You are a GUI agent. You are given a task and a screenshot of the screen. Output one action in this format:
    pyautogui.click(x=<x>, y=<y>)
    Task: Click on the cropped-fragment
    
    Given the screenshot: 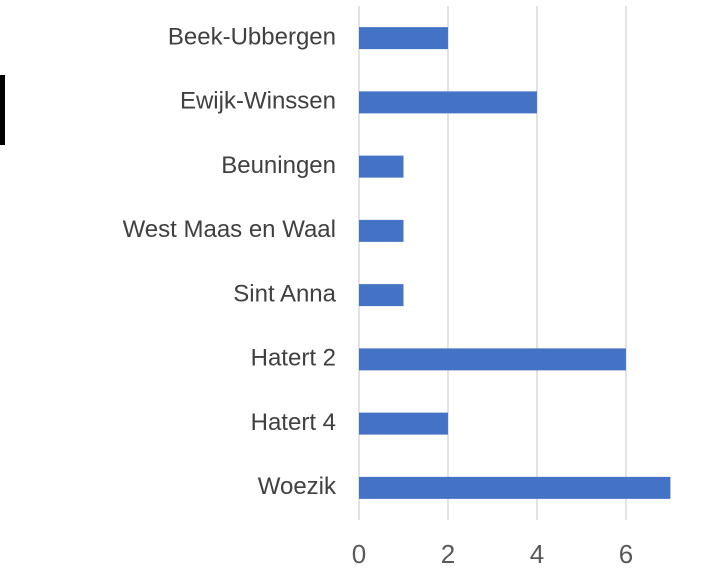 What is the action you would take?
    pyautogui.click(x=2, y=110)
    